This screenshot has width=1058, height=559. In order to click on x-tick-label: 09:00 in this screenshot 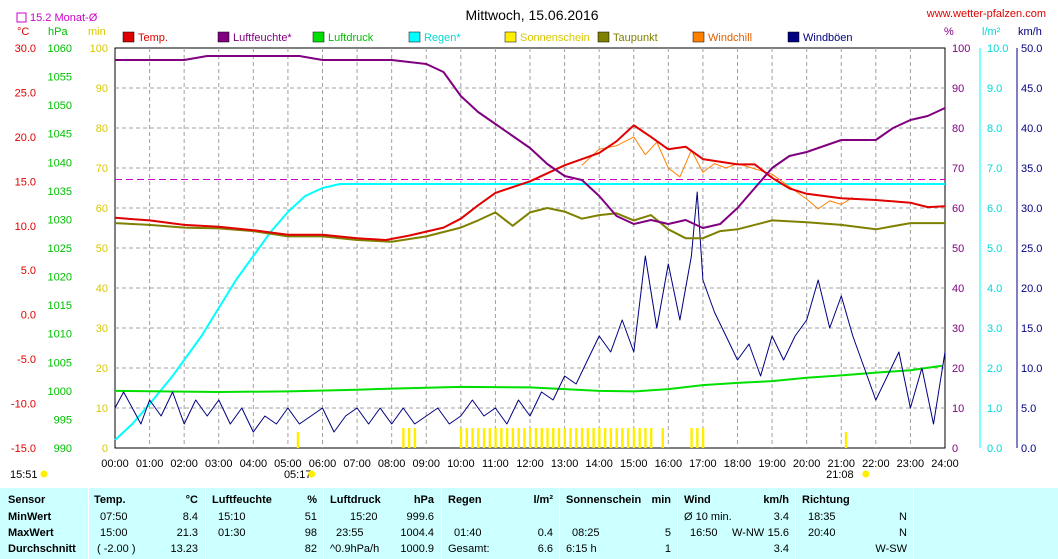, I will do `click(426, 464)`.